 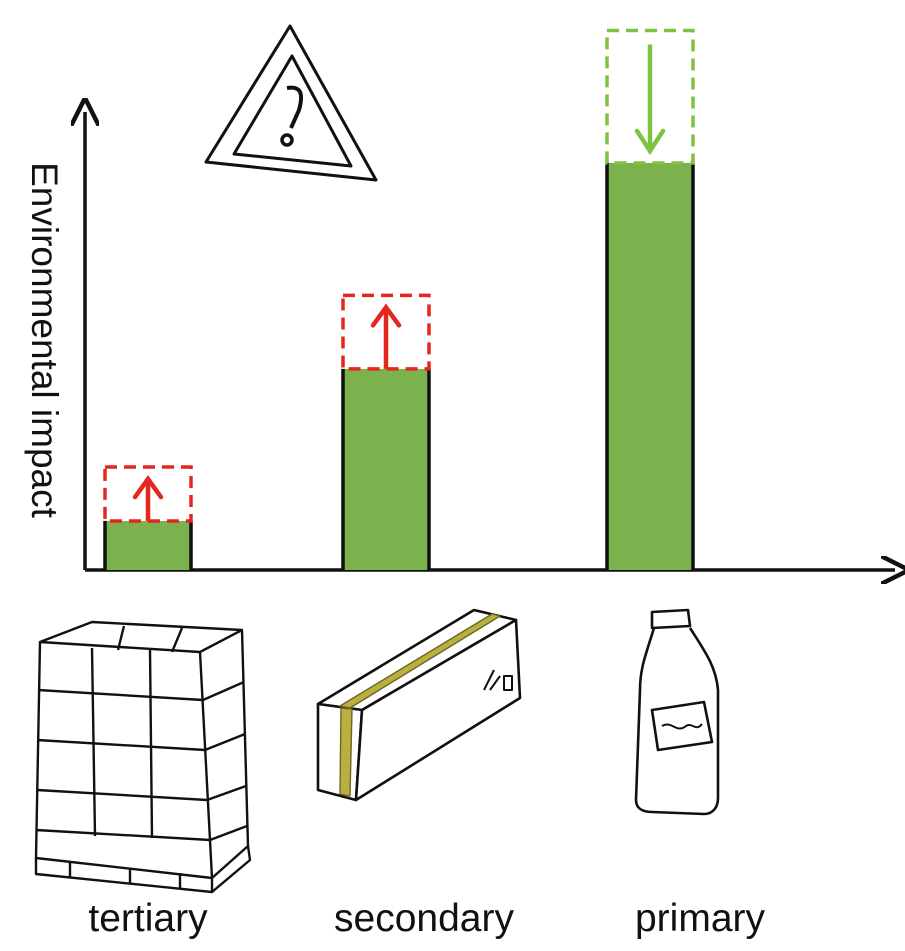 What do you see at coordinates (650, 366) in the screenshot?
I see `bar-primary` at bounding box center [650, 366].